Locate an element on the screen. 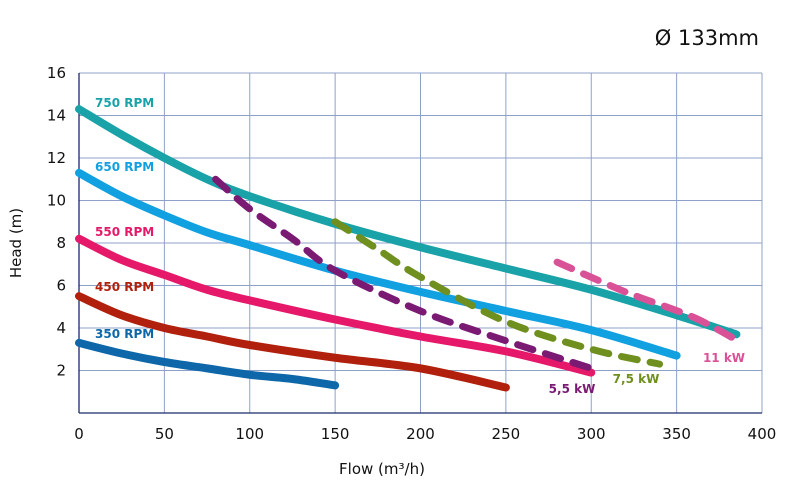 Image resolution: width=791 pixels, height=482 pixels. x-tick-label: 100 is located at coordinates (249, 434).